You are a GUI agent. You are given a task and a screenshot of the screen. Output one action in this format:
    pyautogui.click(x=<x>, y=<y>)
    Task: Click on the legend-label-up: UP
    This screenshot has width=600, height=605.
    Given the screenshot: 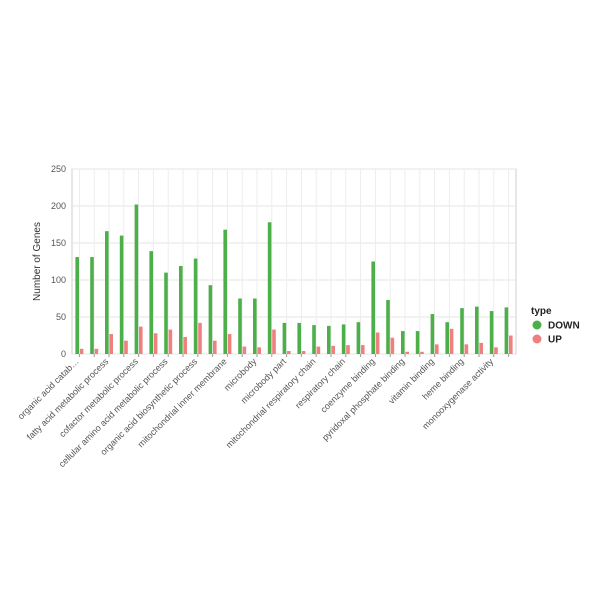 What is the action you would take?
    pyautogui.click(x=555, y=340)
    